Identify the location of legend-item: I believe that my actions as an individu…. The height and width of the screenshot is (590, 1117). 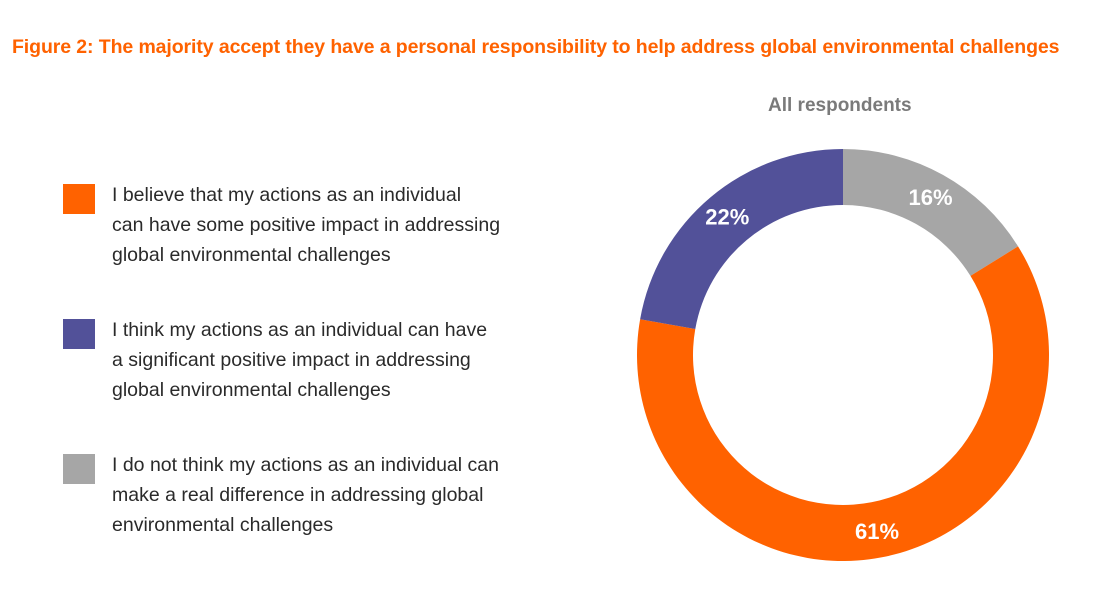
(322, 225).